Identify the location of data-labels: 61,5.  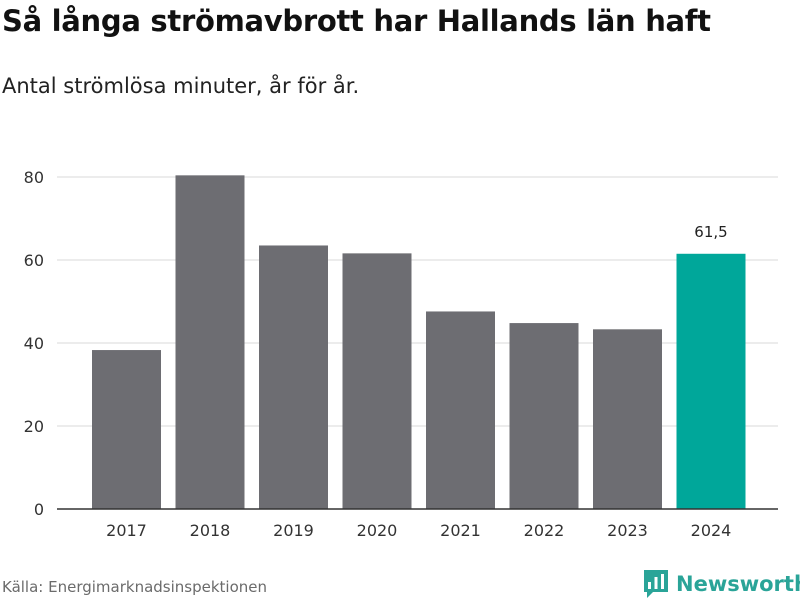
(710, 232).